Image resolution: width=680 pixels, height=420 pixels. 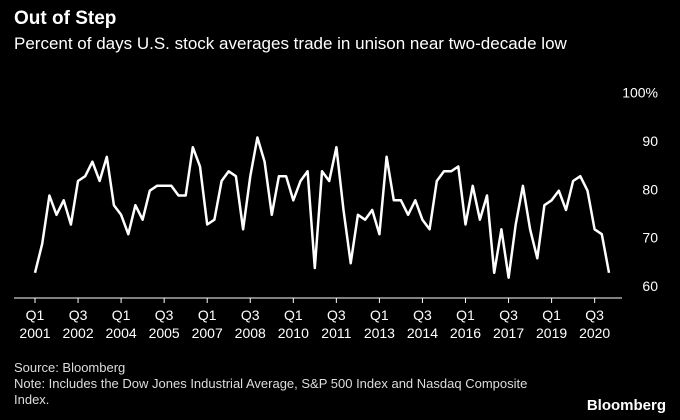 What do you see at coordinates (595, 324) in the screenshot?
I see `x-tick-label: Q3 2020` at bounding box center [595, 324].